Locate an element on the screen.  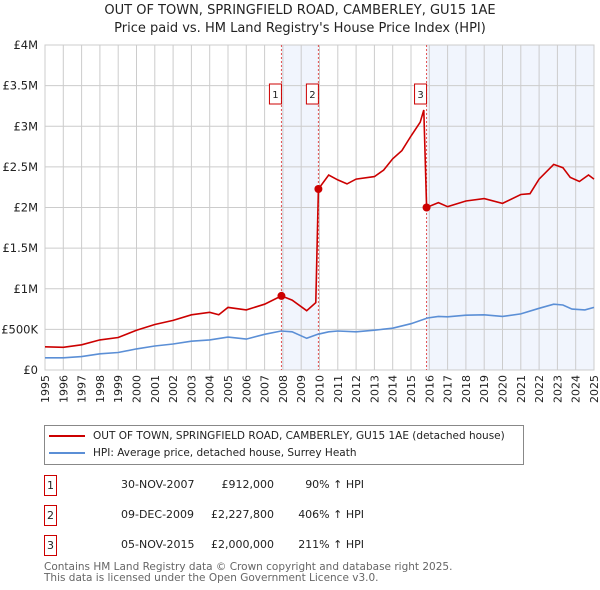
x-tick-label: 2000 is located at coordinates (137, 389).